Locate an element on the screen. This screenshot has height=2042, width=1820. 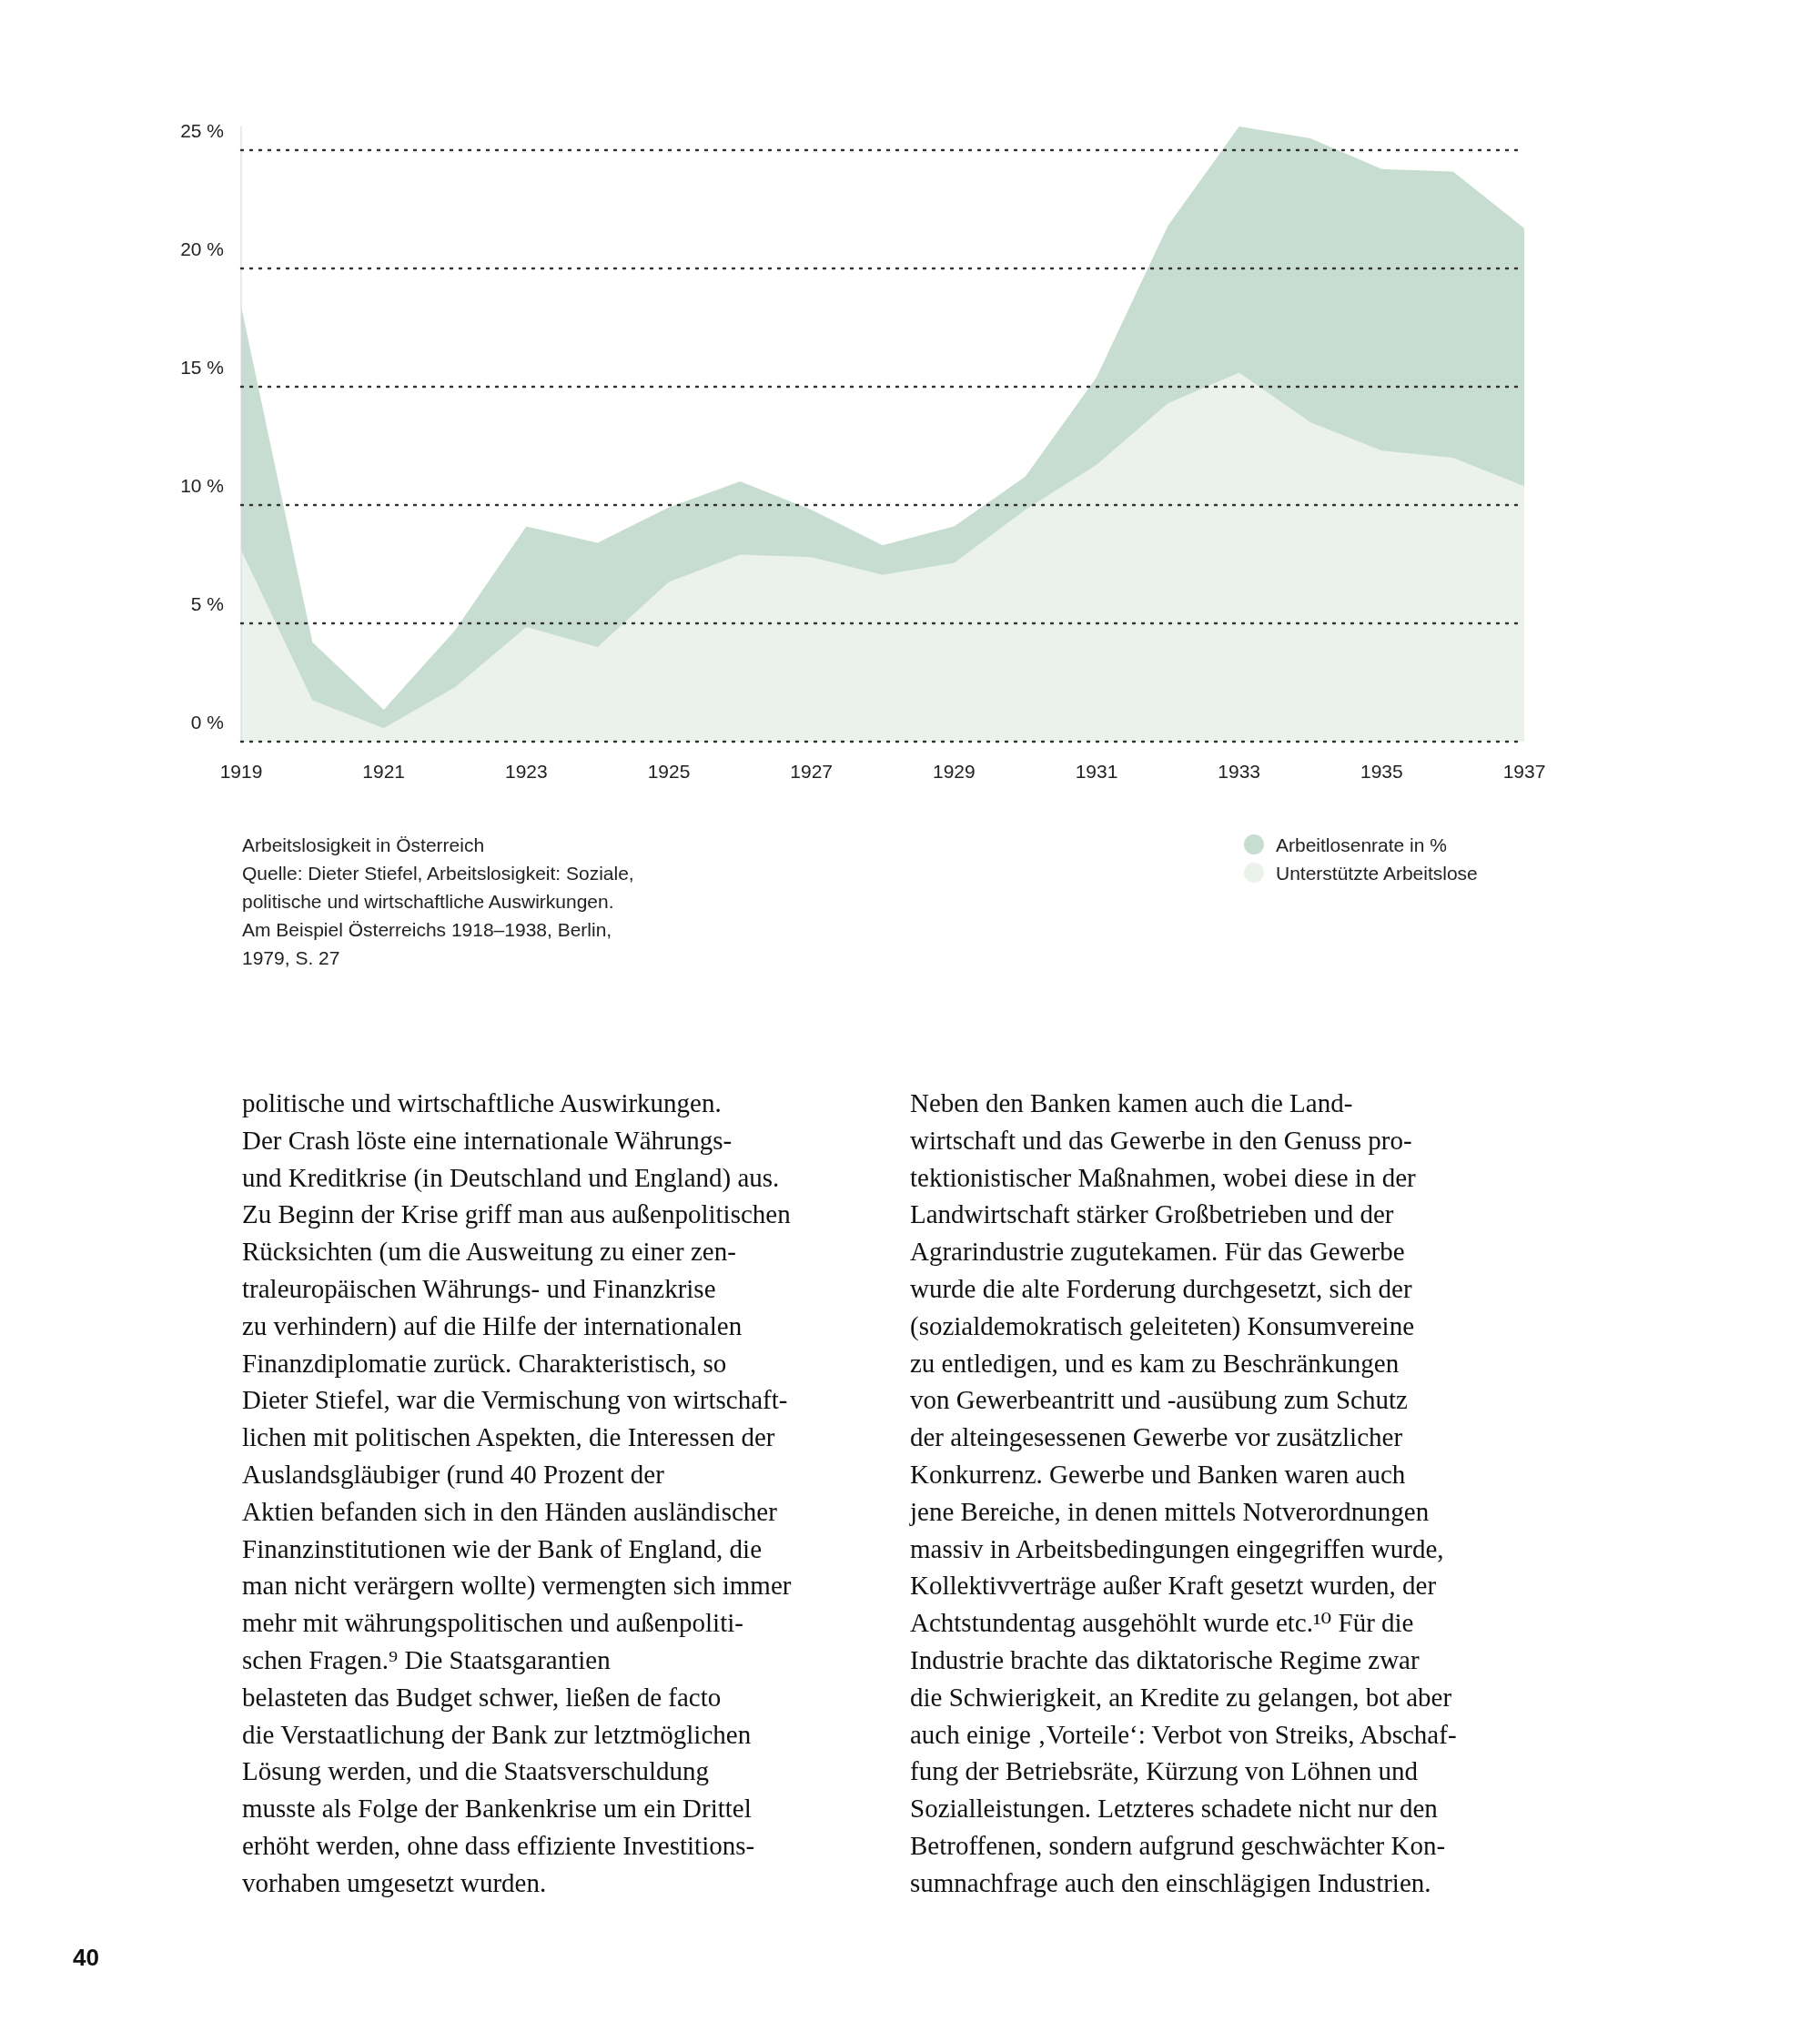
legend-label: Arbeitlosenrate in % is located at coordinates (1361, 844).